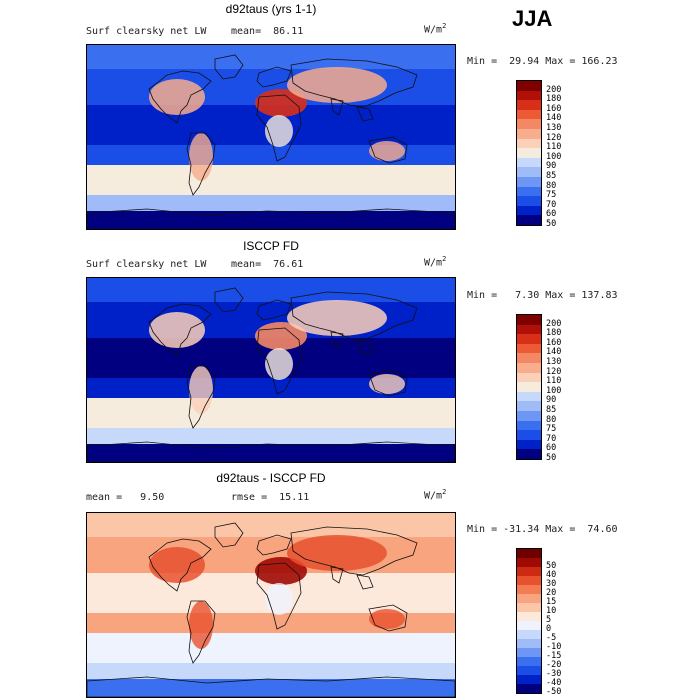 The width and height of the screenshot is (700, 700). Describe the element at coordinates (554, 656) in the screenshot. I see `colorbar-tick-label: -15` at that location.